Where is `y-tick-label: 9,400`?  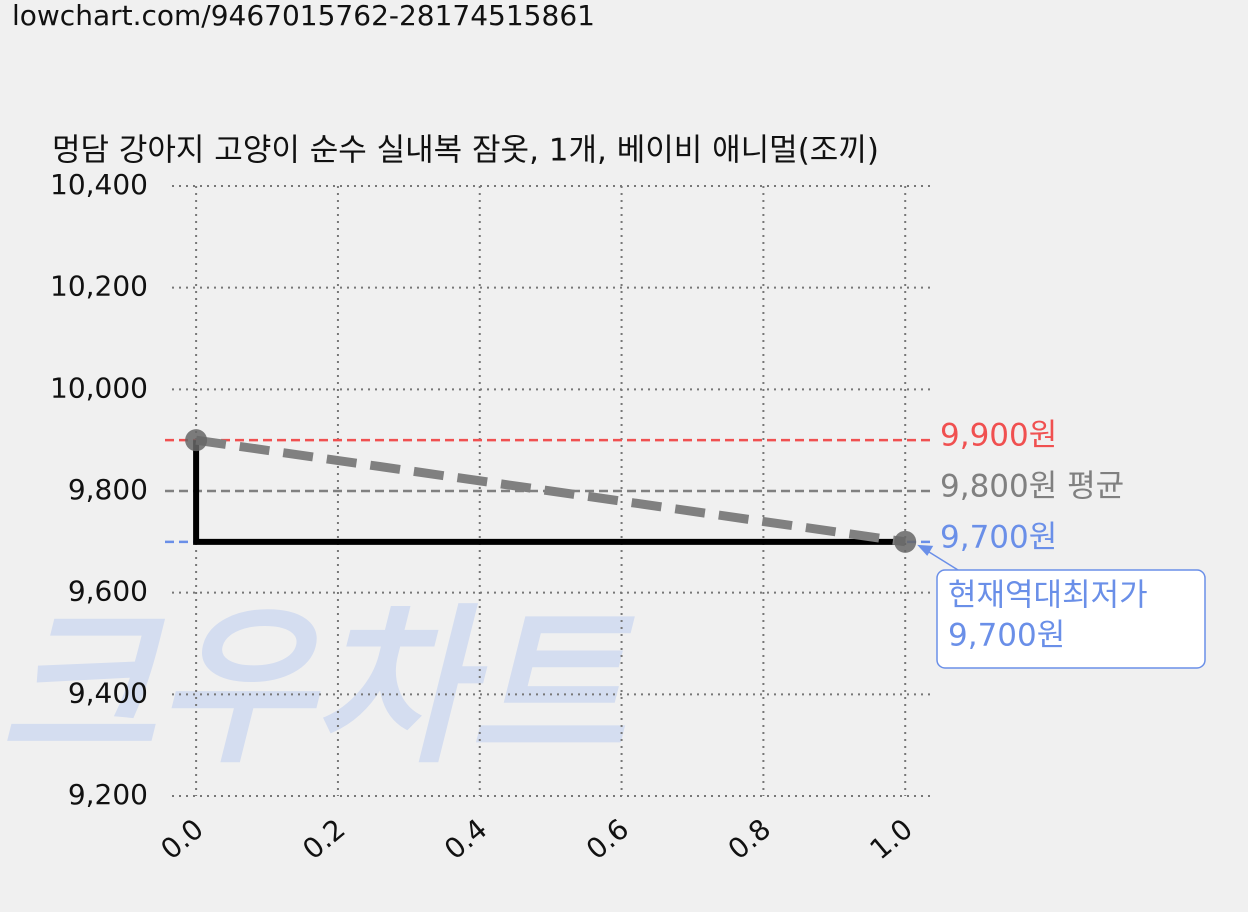
y-tick-label: 9,400 is located at coordinates (108, 692).